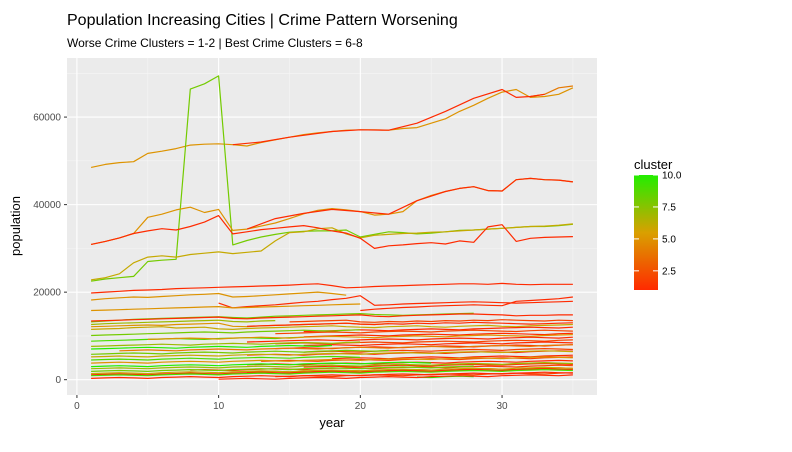 The image size is (792, 452). Describe the element at coordinates (47, 205) in the screenshot. I see `y-tick-label: 40000` at that location.